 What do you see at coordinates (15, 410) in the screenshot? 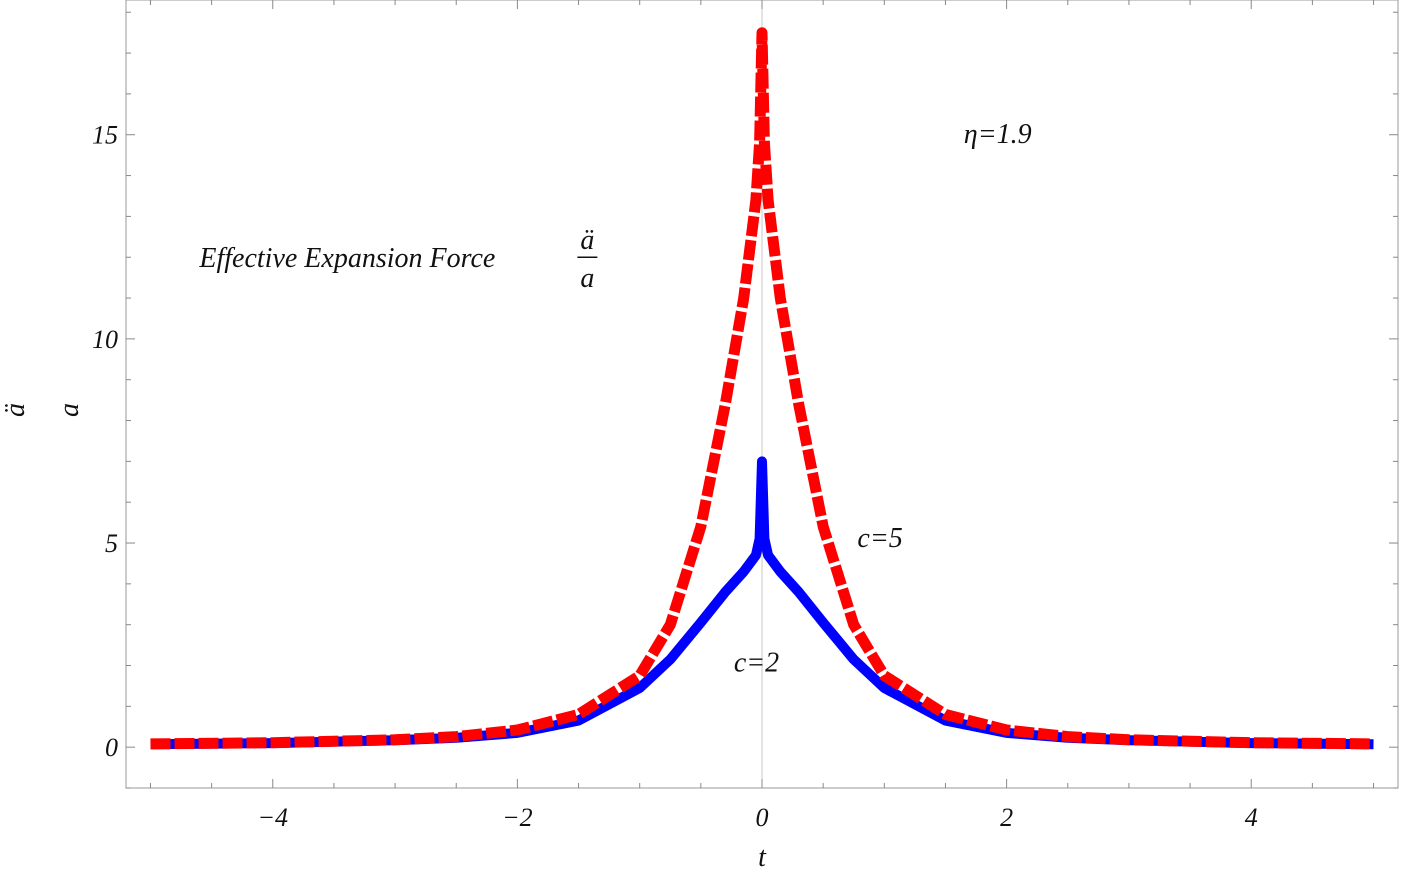
I see `y-axis-label-numerator: ä` at bounding box center [15, 410].